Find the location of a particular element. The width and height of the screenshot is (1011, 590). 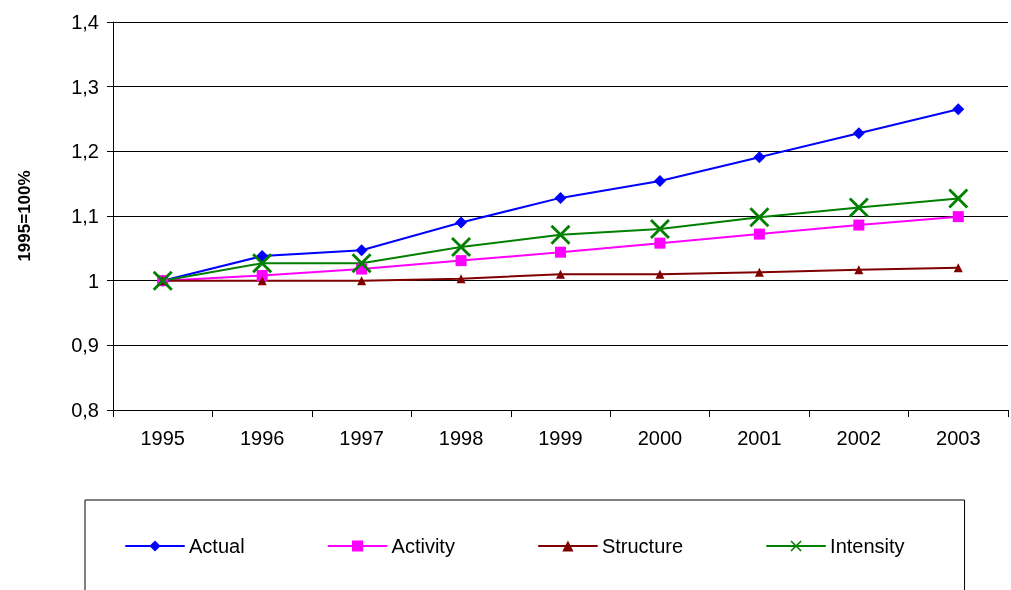

x-tick-label: 2003 is located at coordinates (958, 438).